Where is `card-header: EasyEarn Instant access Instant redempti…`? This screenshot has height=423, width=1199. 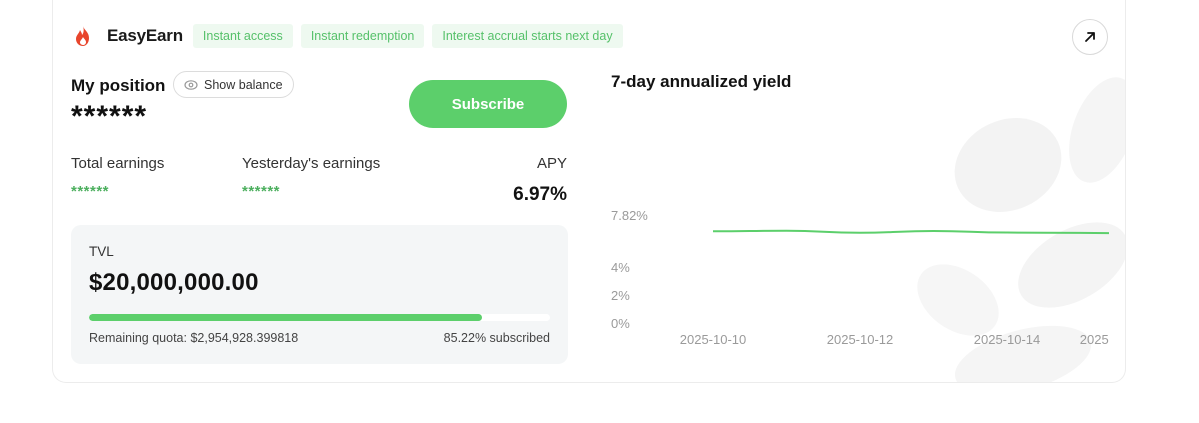
card-header: EasyEarn Instant access Instant redempti… is located at coordinates (352, 36).